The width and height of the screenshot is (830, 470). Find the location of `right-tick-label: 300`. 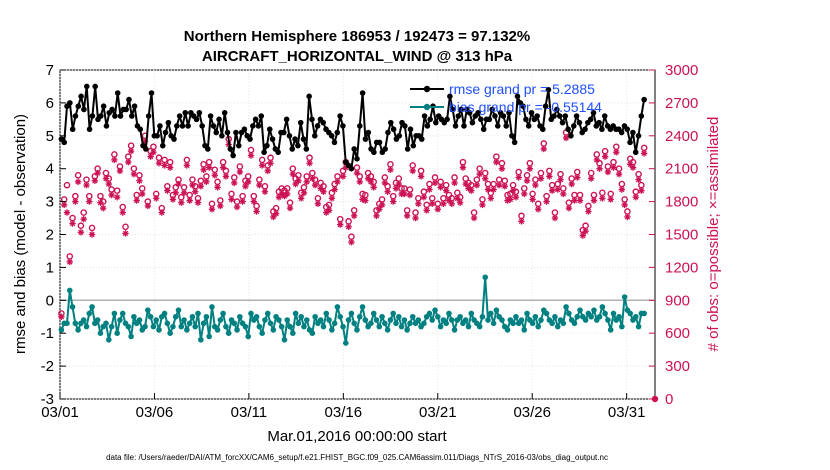

right-tick-label: 300 is located at coordinates (677, 366).